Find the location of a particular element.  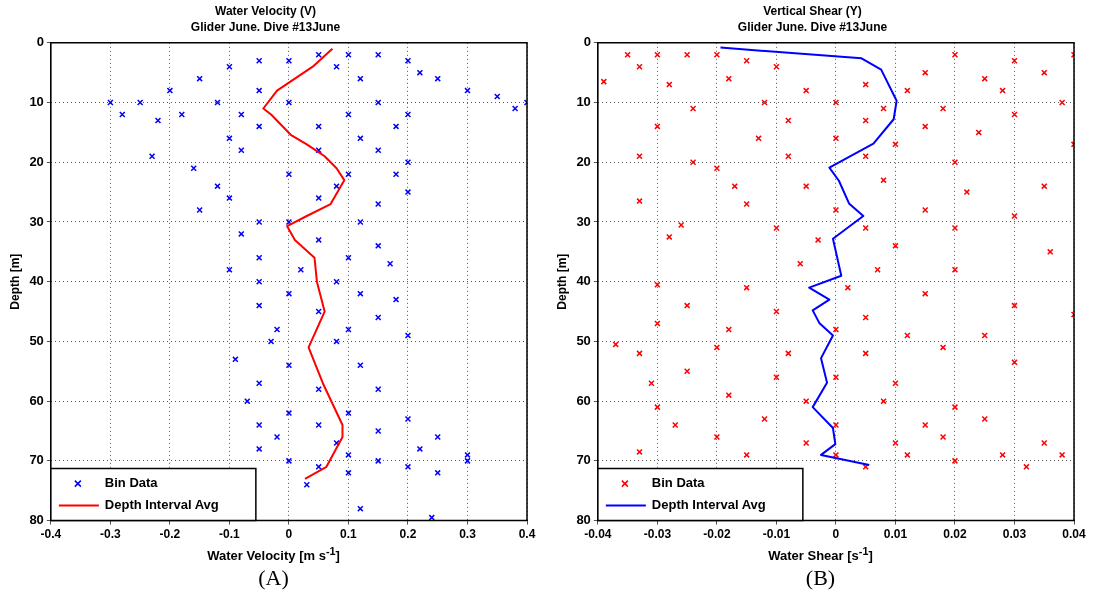

x-axis-title: Water Shear [s$^{-1}$] is located at coordinates (820, 555).